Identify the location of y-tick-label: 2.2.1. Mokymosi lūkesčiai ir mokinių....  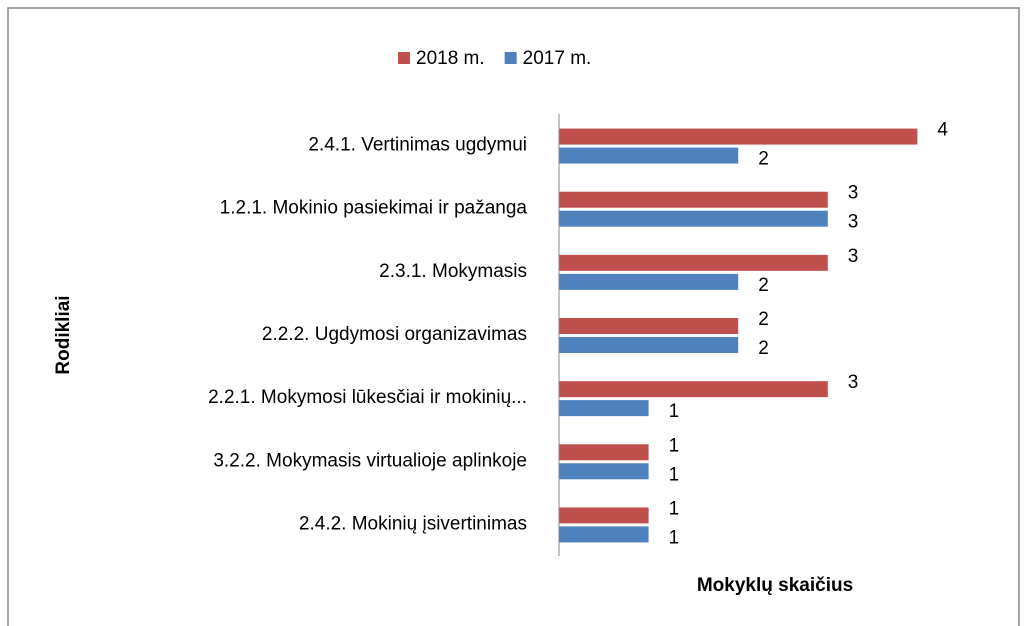
(367, 397).